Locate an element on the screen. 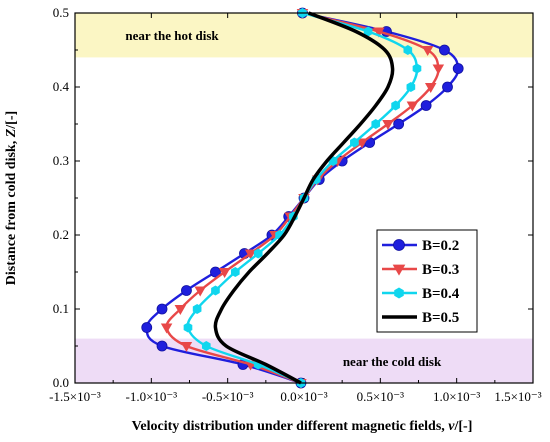  y-tick-label-5: 0.5 is located at coordinates (61, 12).